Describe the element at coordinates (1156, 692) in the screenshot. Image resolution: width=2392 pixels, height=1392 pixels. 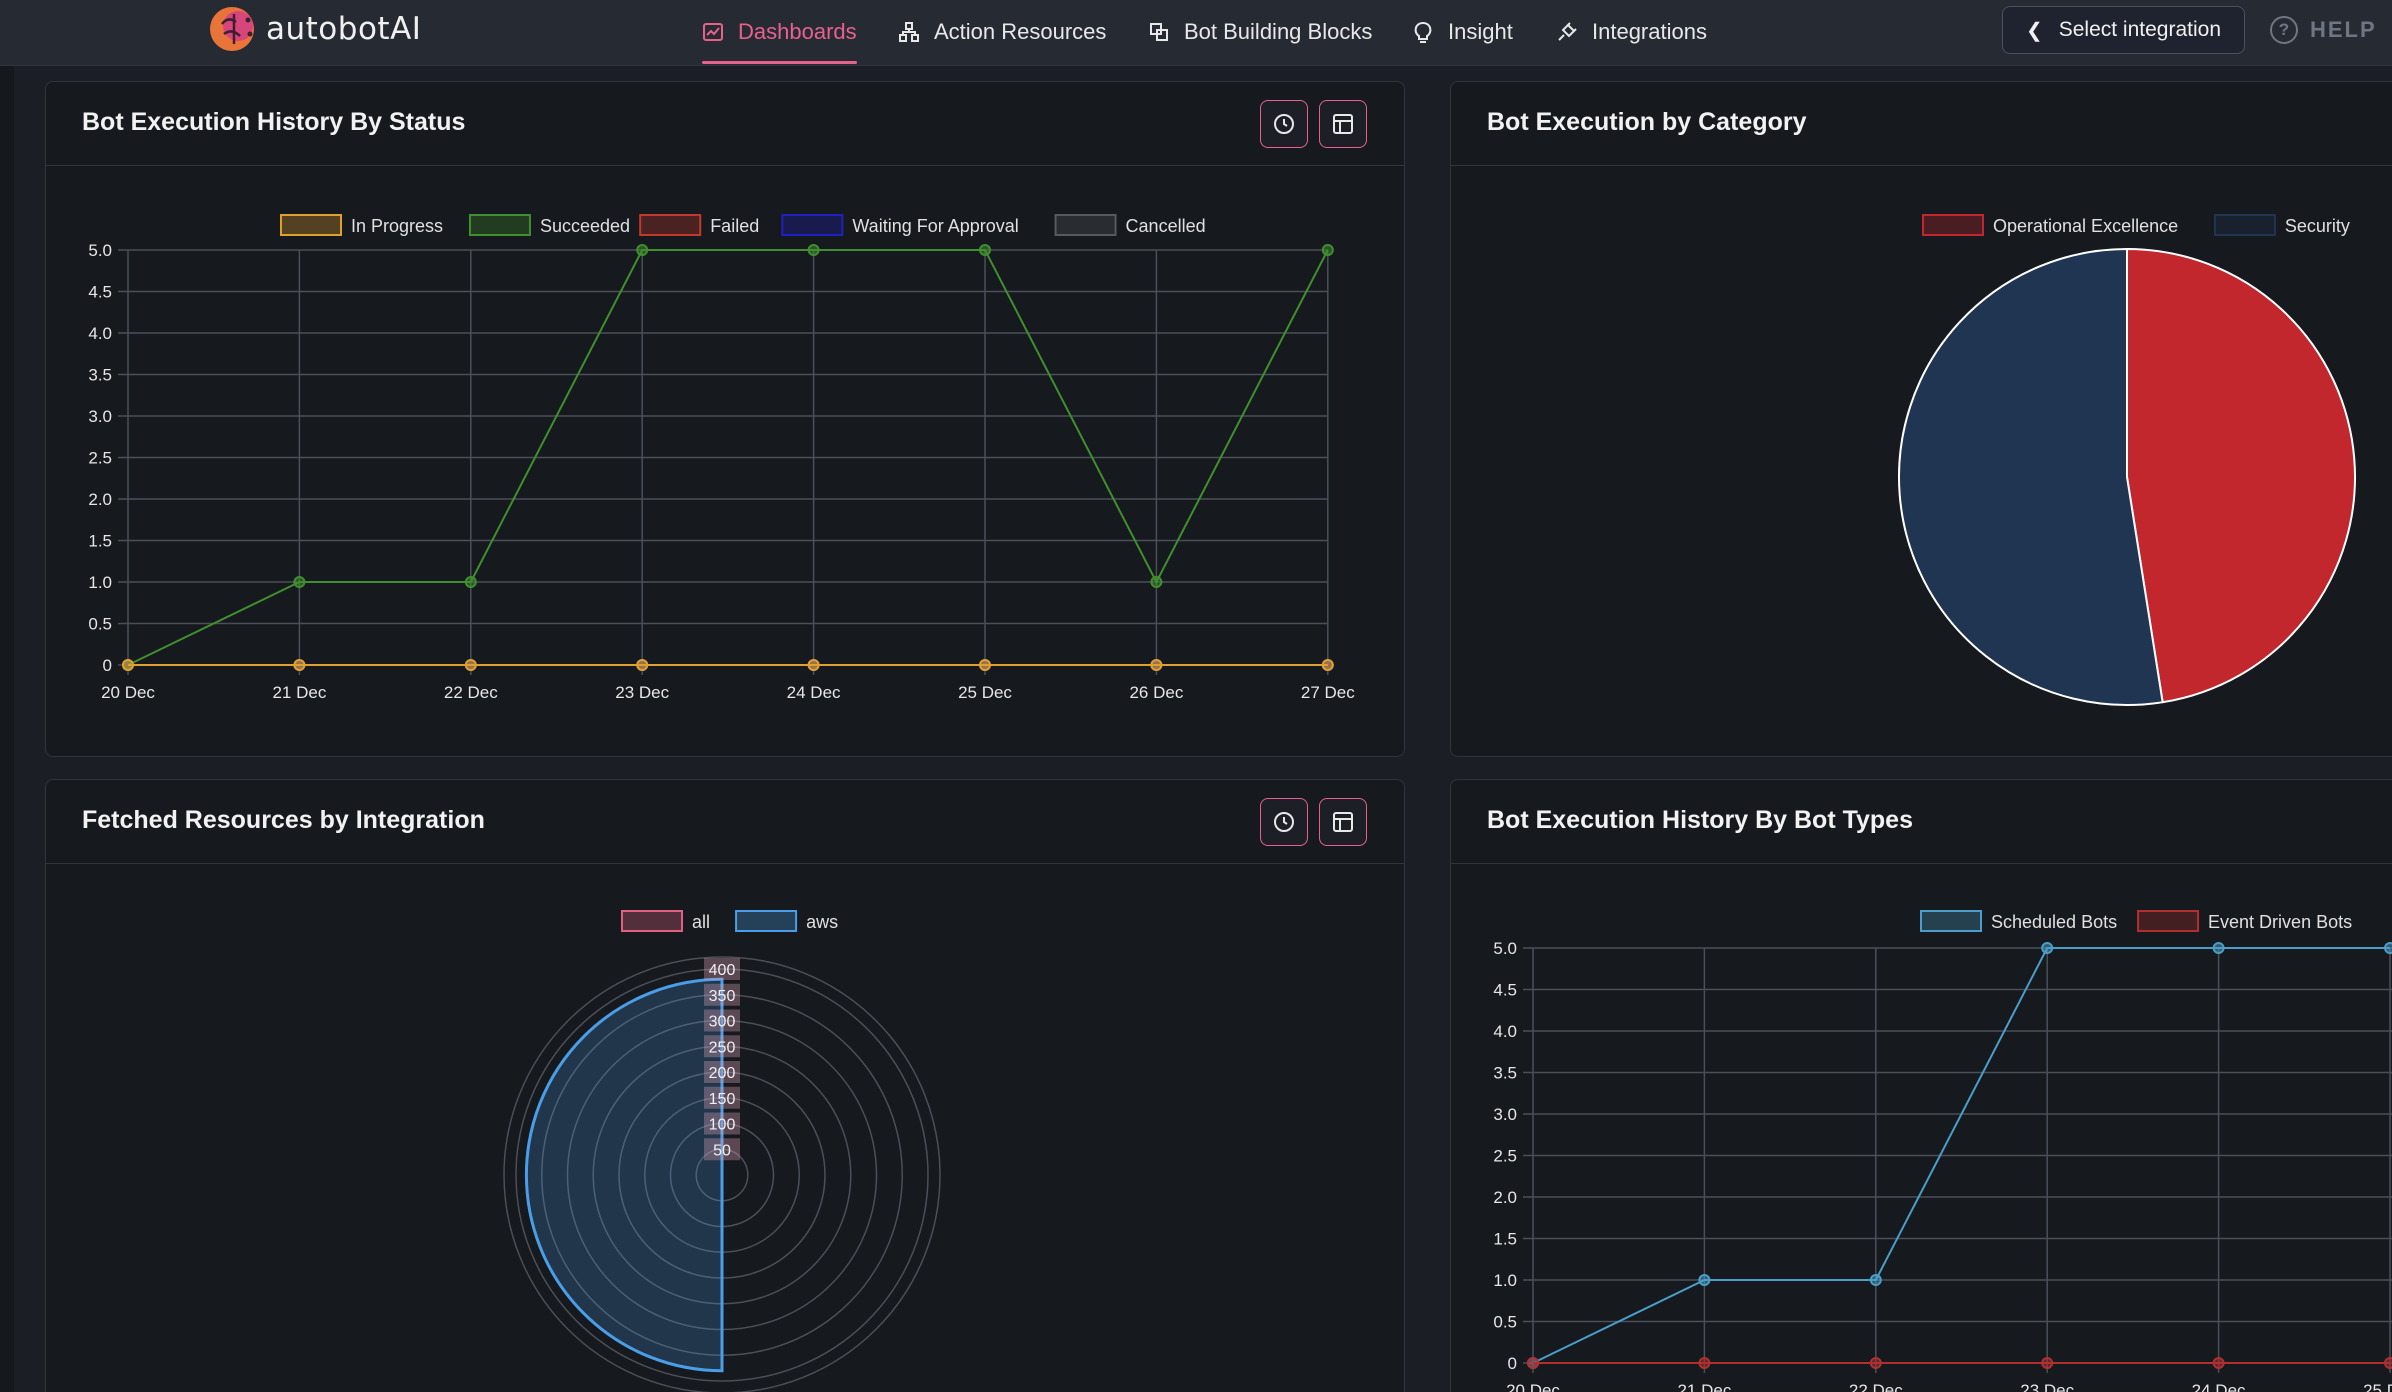
I see `x-tick-label: 26 Dec` at that location.